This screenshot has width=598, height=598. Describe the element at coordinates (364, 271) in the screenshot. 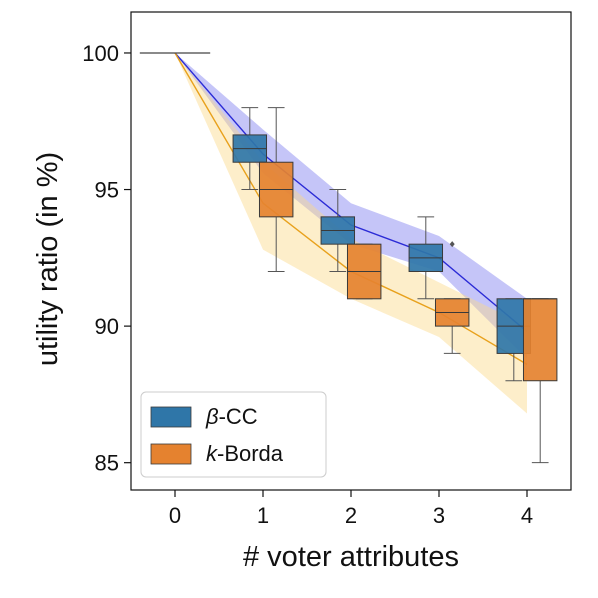

I see `box-series-1-x2` at that location.